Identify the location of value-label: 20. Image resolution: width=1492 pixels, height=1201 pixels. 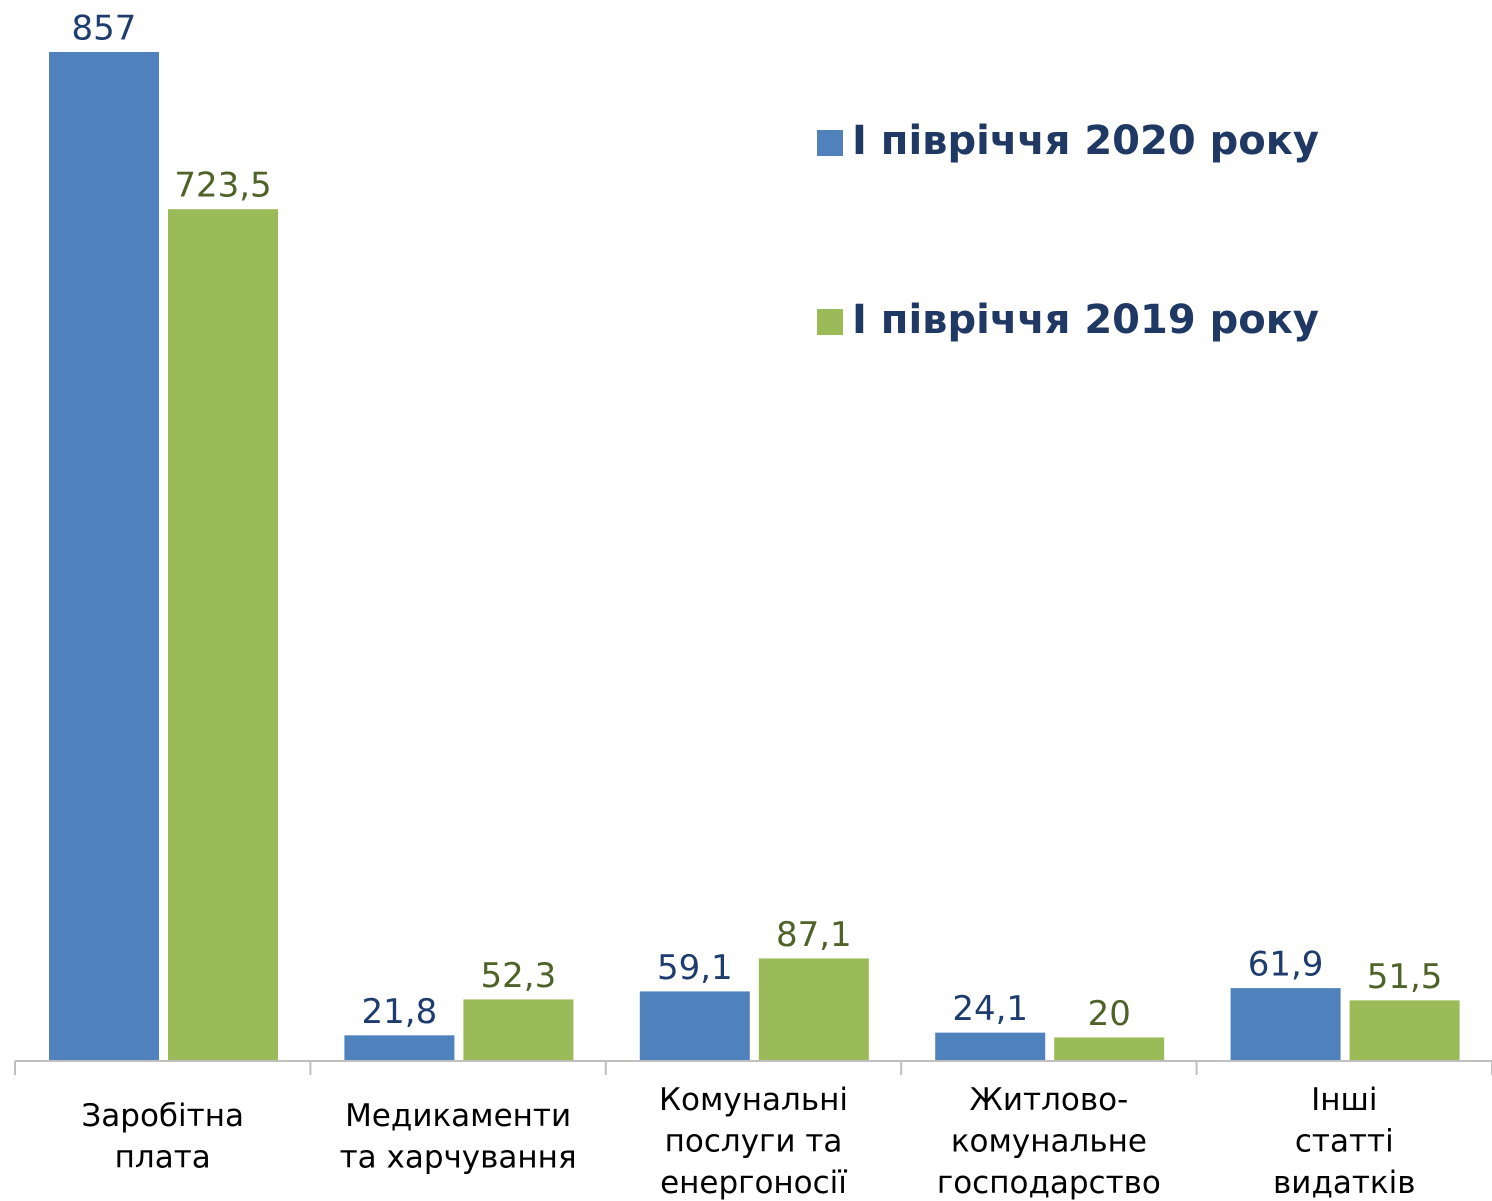
(1109, 1014).